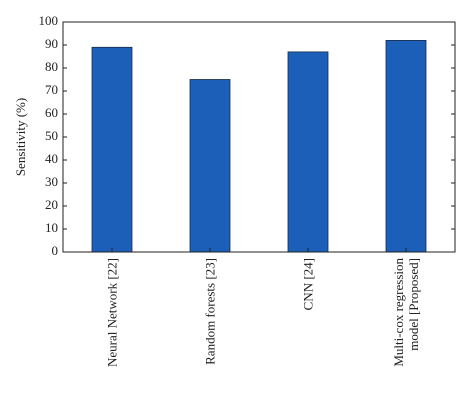  What do you see at coordinates (51, 89) in the screenshot?
I see `y-tick-label: 70` at bounding box center [51, 89].